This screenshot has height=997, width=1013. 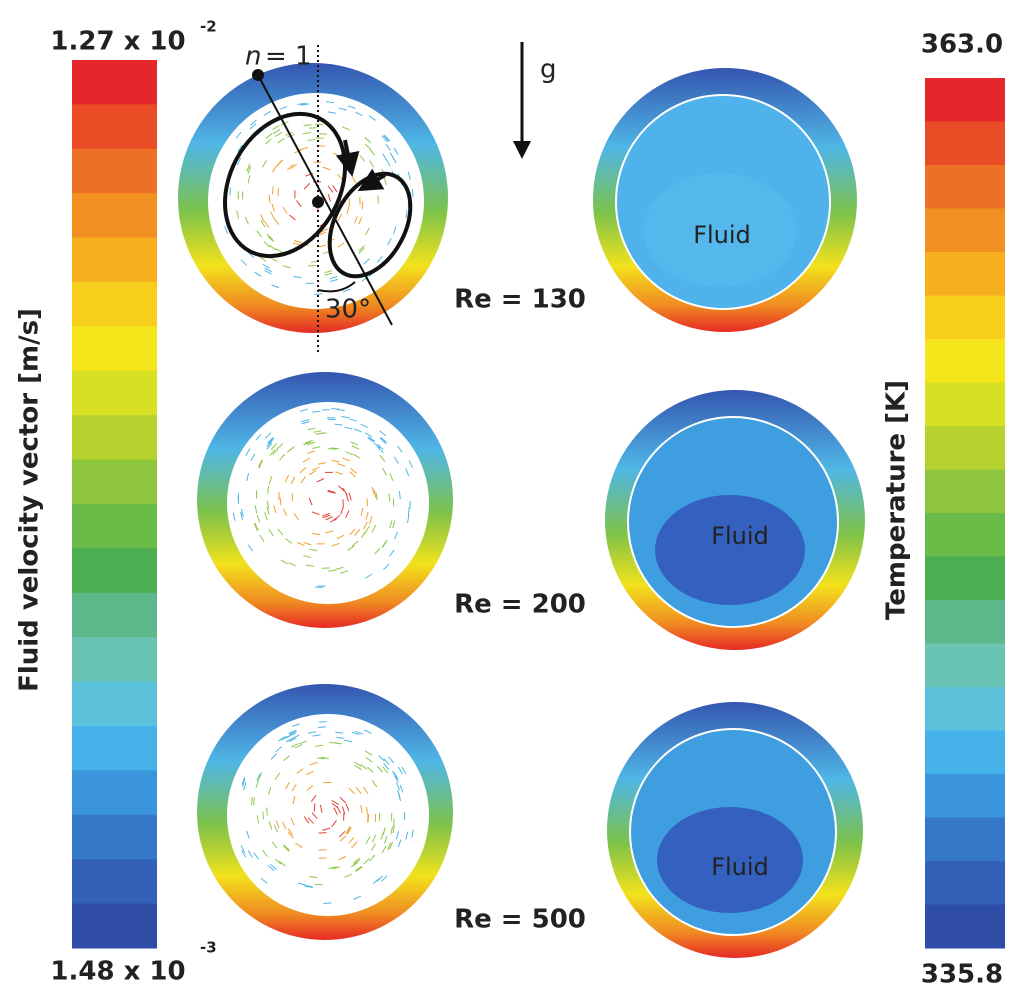 What do you see at coordinates (962, 975) in the screenshot?
I see `temperature-min: 335.8` at bounding box center [962, 975].